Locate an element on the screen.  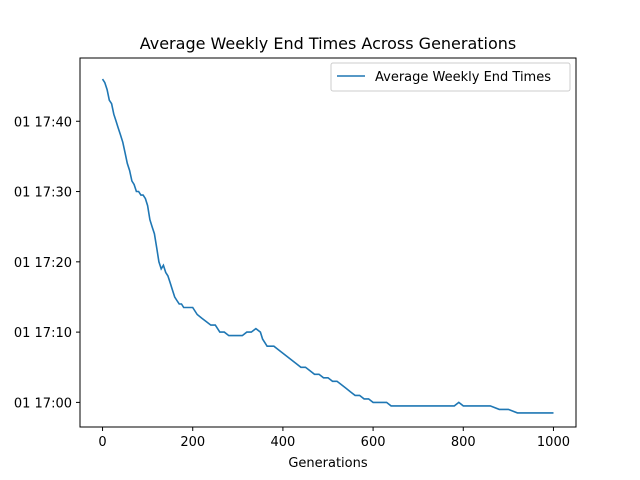
x-tick-label: 800 is located at coordinates (463, 442).